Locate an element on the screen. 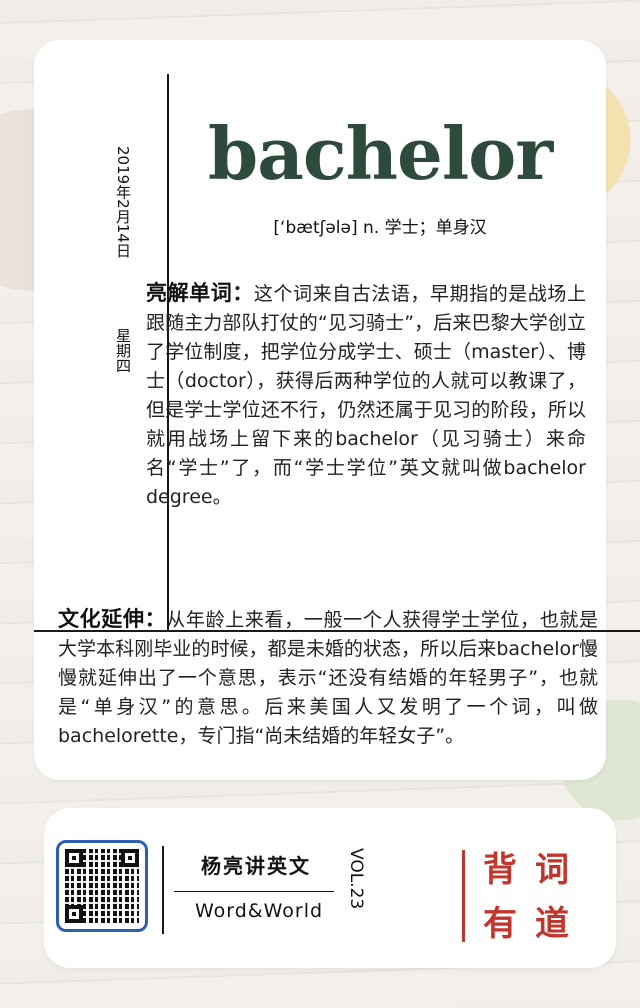 This screenshot has width=640, height=1008. slogan-char: 有 is located at coordinates (500, 924).